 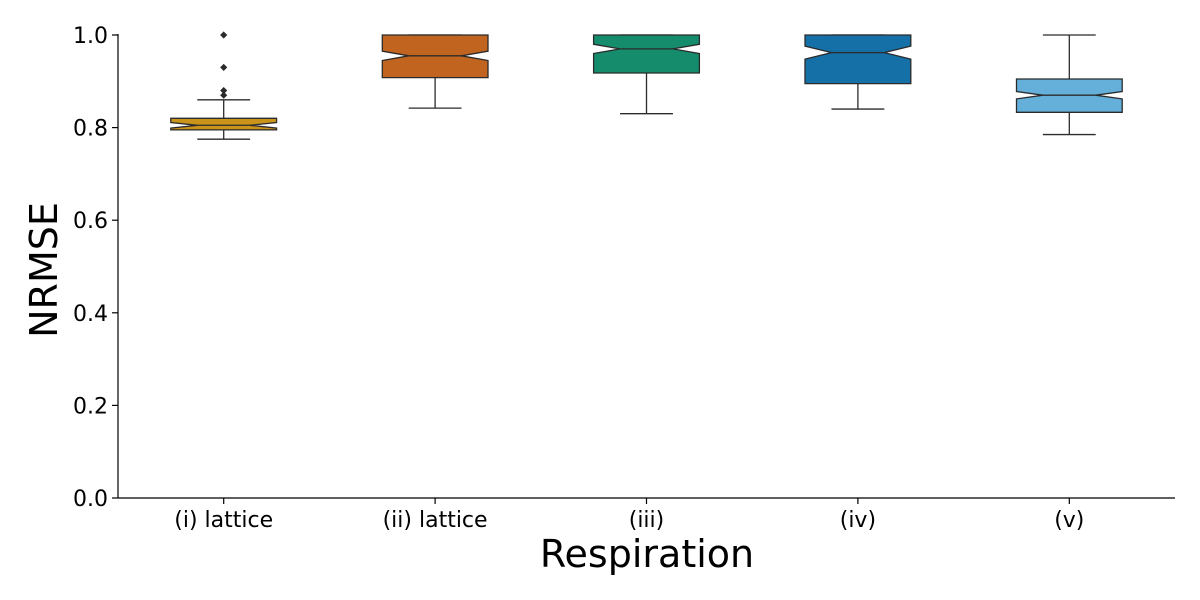 What do you see at coordinates (90, 499) in the screenshot?
I see `y-tick-label: 0.0` at bounding box center [90, 499].